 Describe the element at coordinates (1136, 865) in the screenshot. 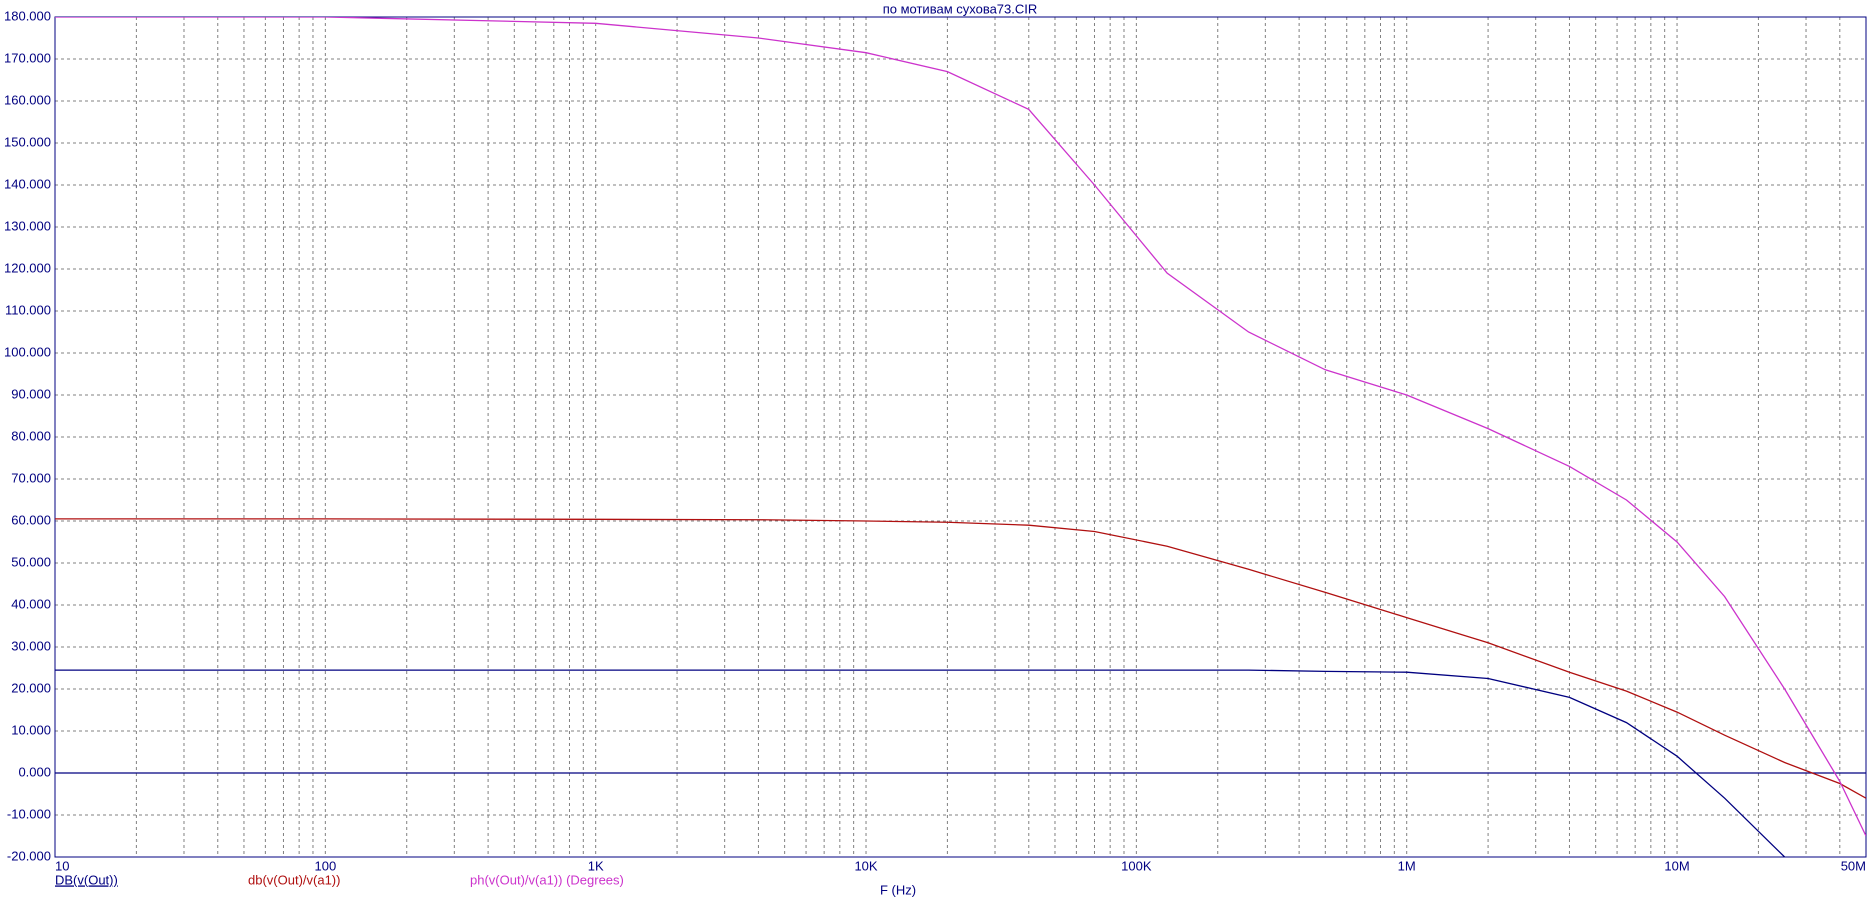

I see `x-tick-label: 100K` at that location.